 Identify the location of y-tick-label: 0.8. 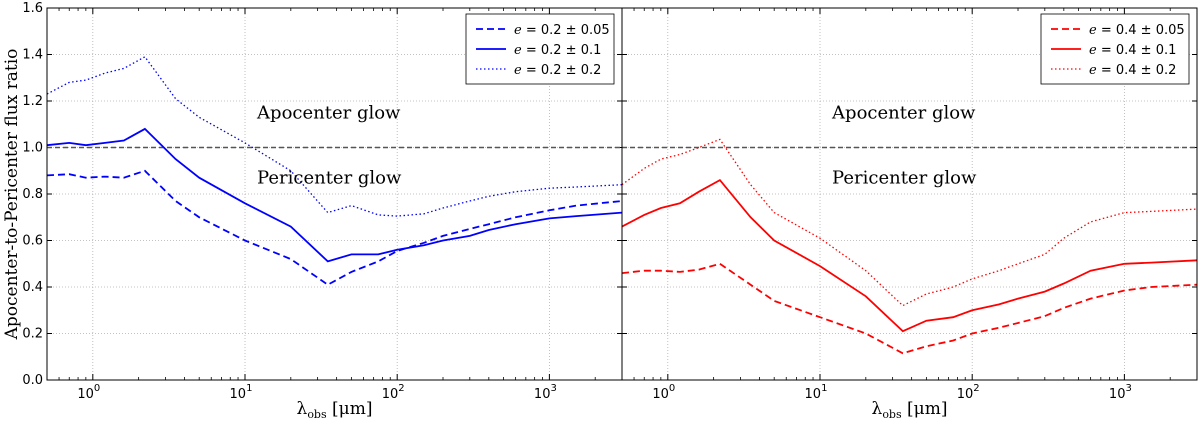
(32, 194).